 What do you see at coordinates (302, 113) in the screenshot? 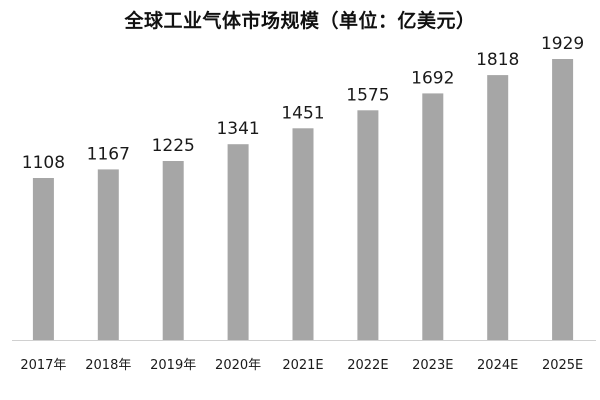
I see `data-label-2021E: 1451` at bounding box center [302, 113].